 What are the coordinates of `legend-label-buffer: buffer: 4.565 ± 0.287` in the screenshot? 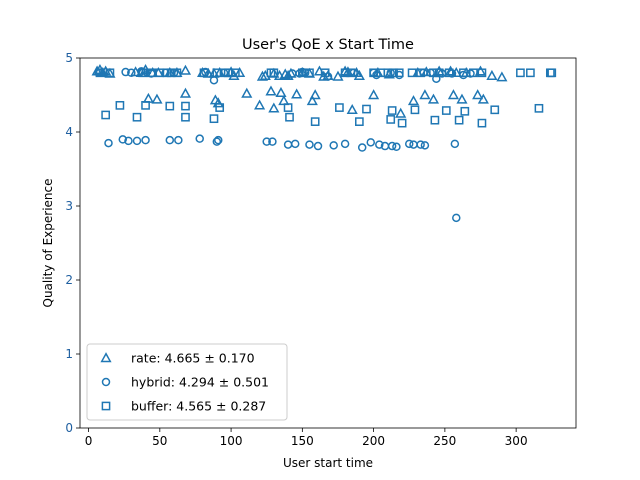 It's located at (198, 406).